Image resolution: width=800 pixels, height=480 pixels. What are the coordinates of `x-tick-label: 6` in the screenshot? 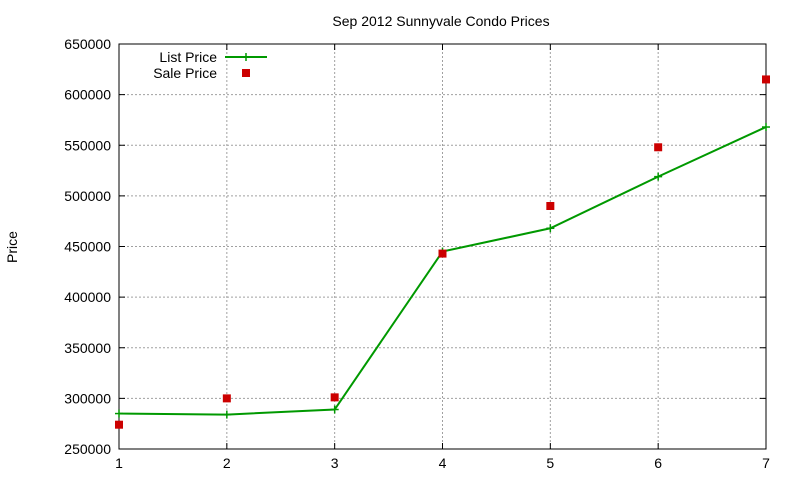 It's located at (658, 463).